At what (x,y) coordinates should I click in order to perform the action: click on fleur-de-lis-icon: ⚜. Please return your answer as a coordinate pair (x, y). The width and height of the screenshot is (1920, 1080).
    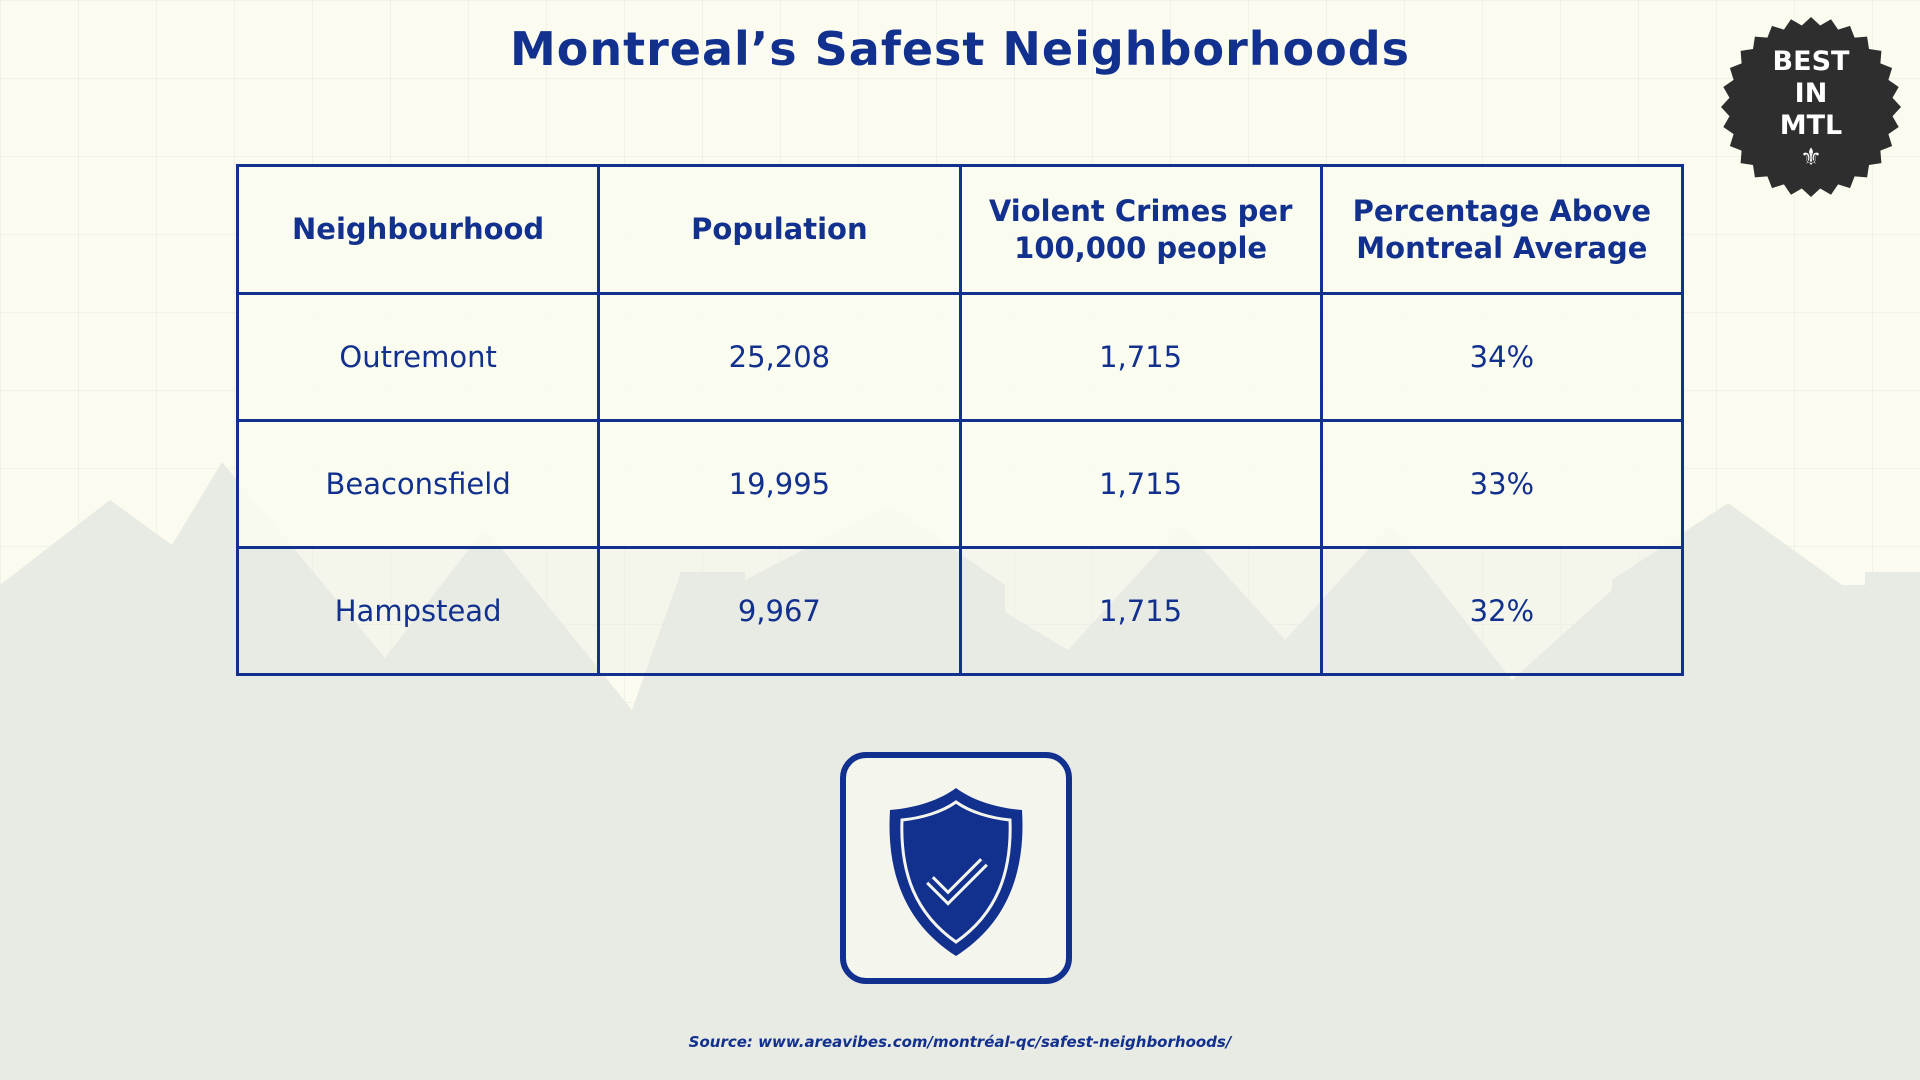
    Looking at the image, I should click on (1811, 157).